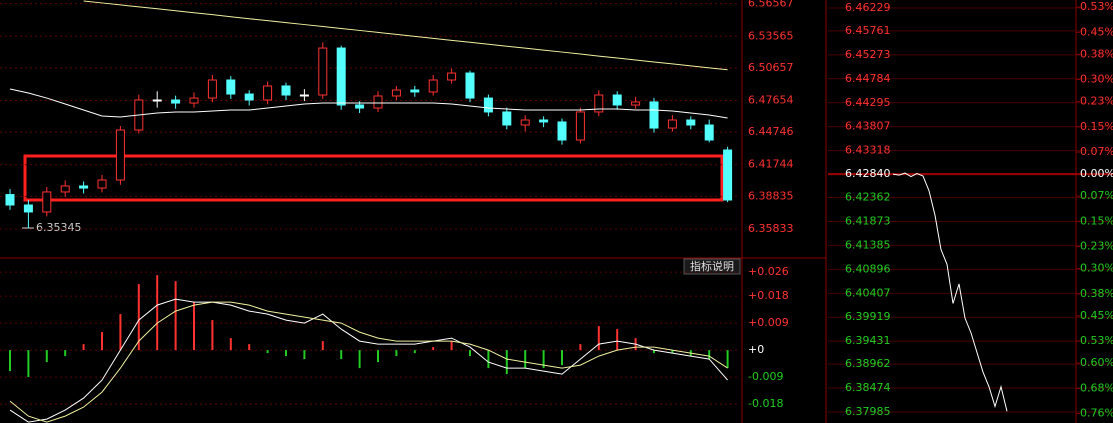  Describe the element at coordinates (868, 411) in the screenshot. I see `y-tick-label: 6.37985` at that location.